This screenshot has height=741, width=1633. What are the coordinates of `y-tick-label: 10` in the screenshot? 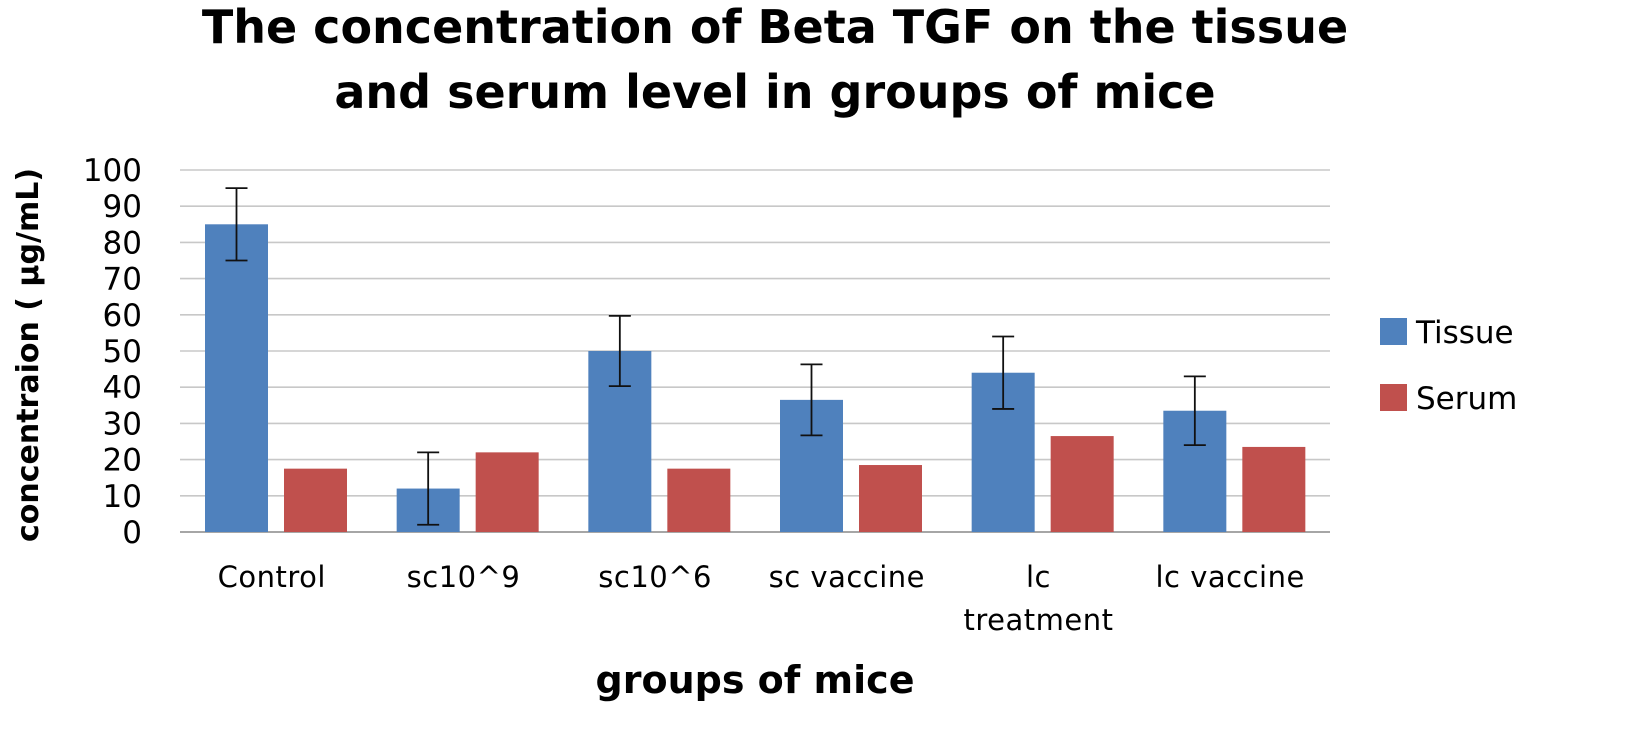 It's located at (122, 497).